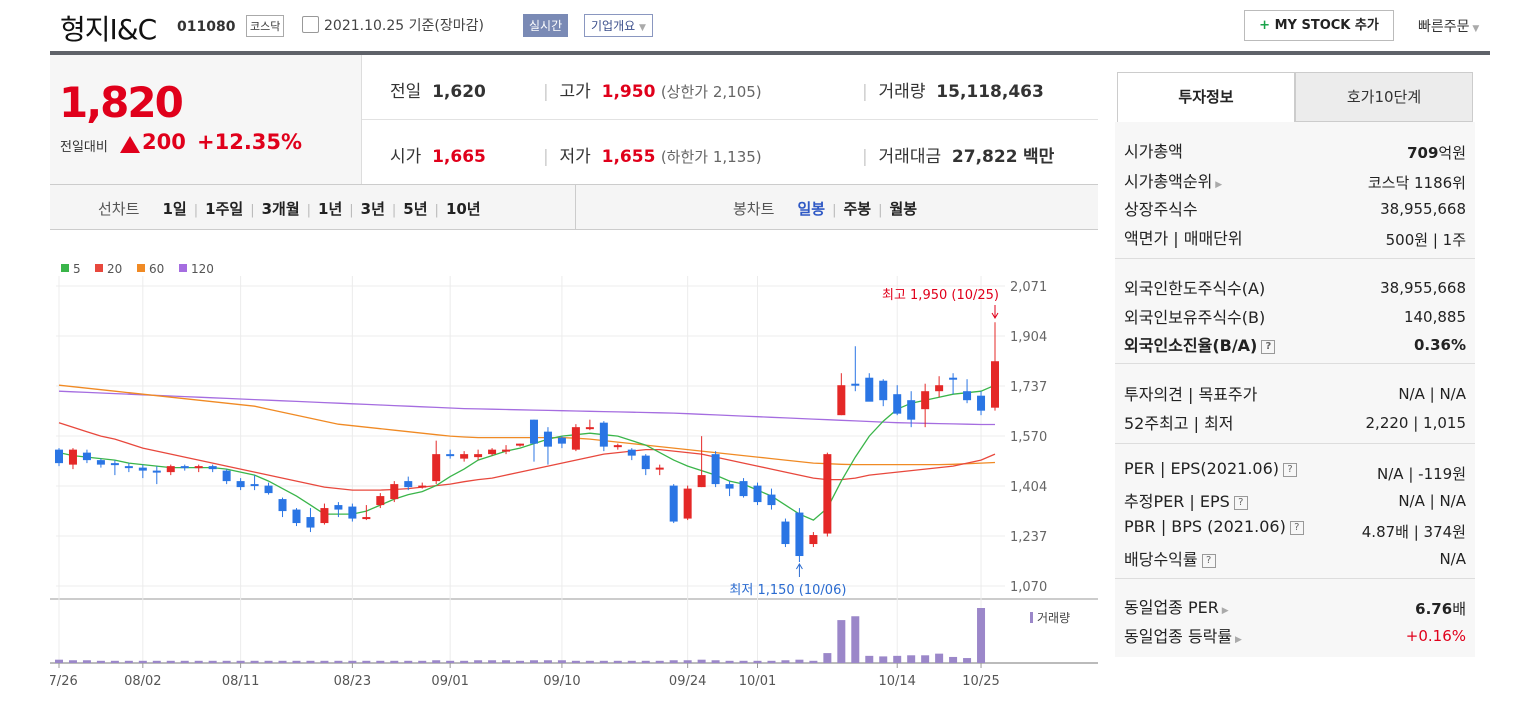 The image size is (1513, 714). I want to click on legend-label-5: 5, so click(77, 269).